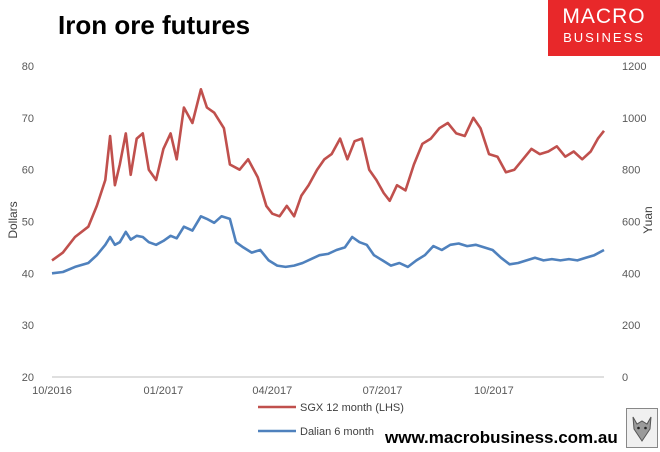 This screenshot has width=660, height=452. What do you see at coordinates (28, 326) in the screenshot?
I see `y-tick-left-label: 30` at bounding box center [28, 326].